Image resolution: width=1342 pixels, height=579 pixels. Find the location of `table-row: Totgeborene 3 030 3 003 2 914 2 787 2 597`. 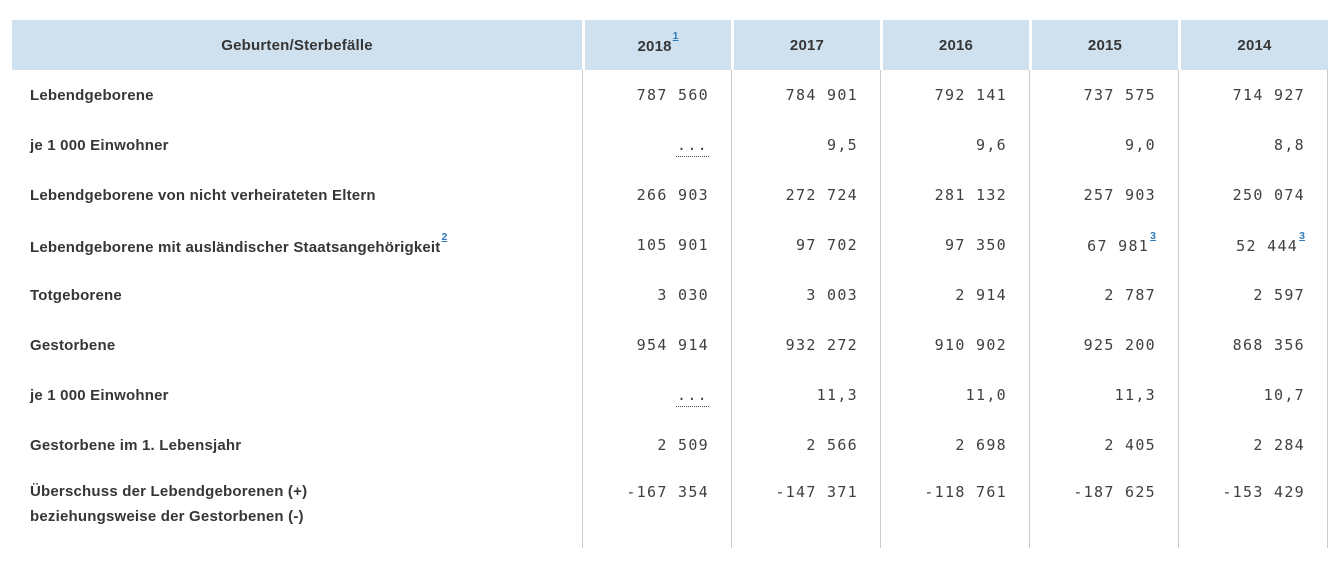

table-row: Totgeborene 3 030 3 003 2 914 2 787 2 597 is located at coordinates (670, 295).